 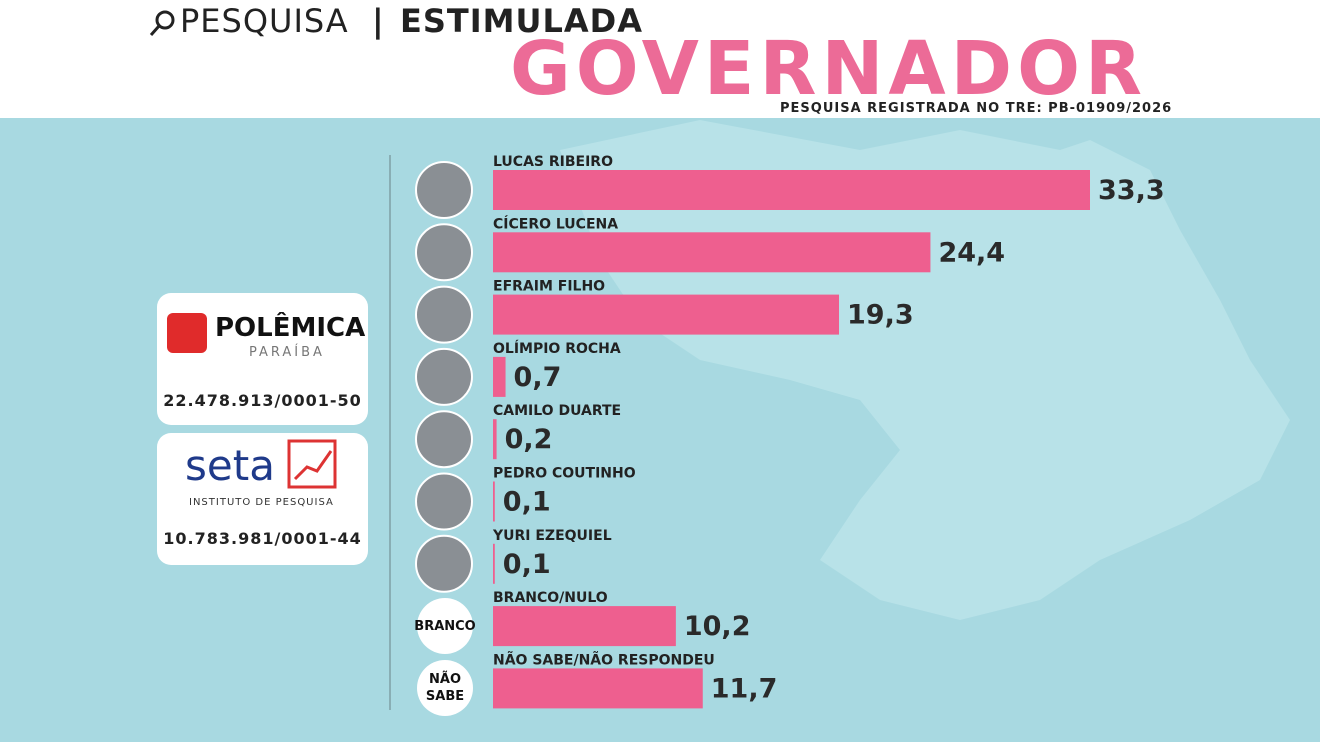 What do you see at coordinates (262, 538) in the screenshot?
I see `sponsor-id: 10.783.981/0001-44` at bounding box center [262, 538].